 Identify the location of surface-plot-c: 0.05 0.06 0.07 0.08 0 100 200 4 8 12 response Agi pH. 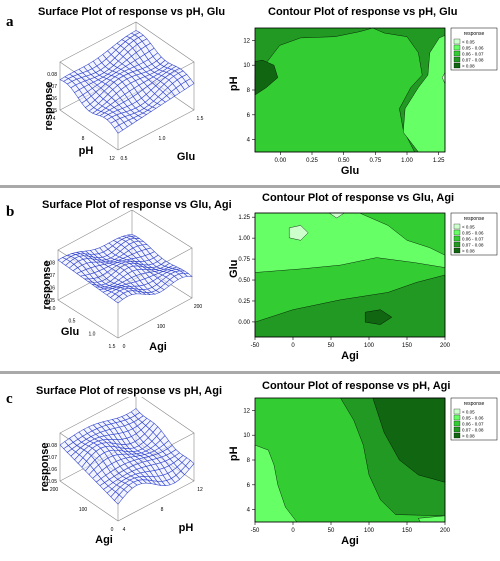
(121, 471).